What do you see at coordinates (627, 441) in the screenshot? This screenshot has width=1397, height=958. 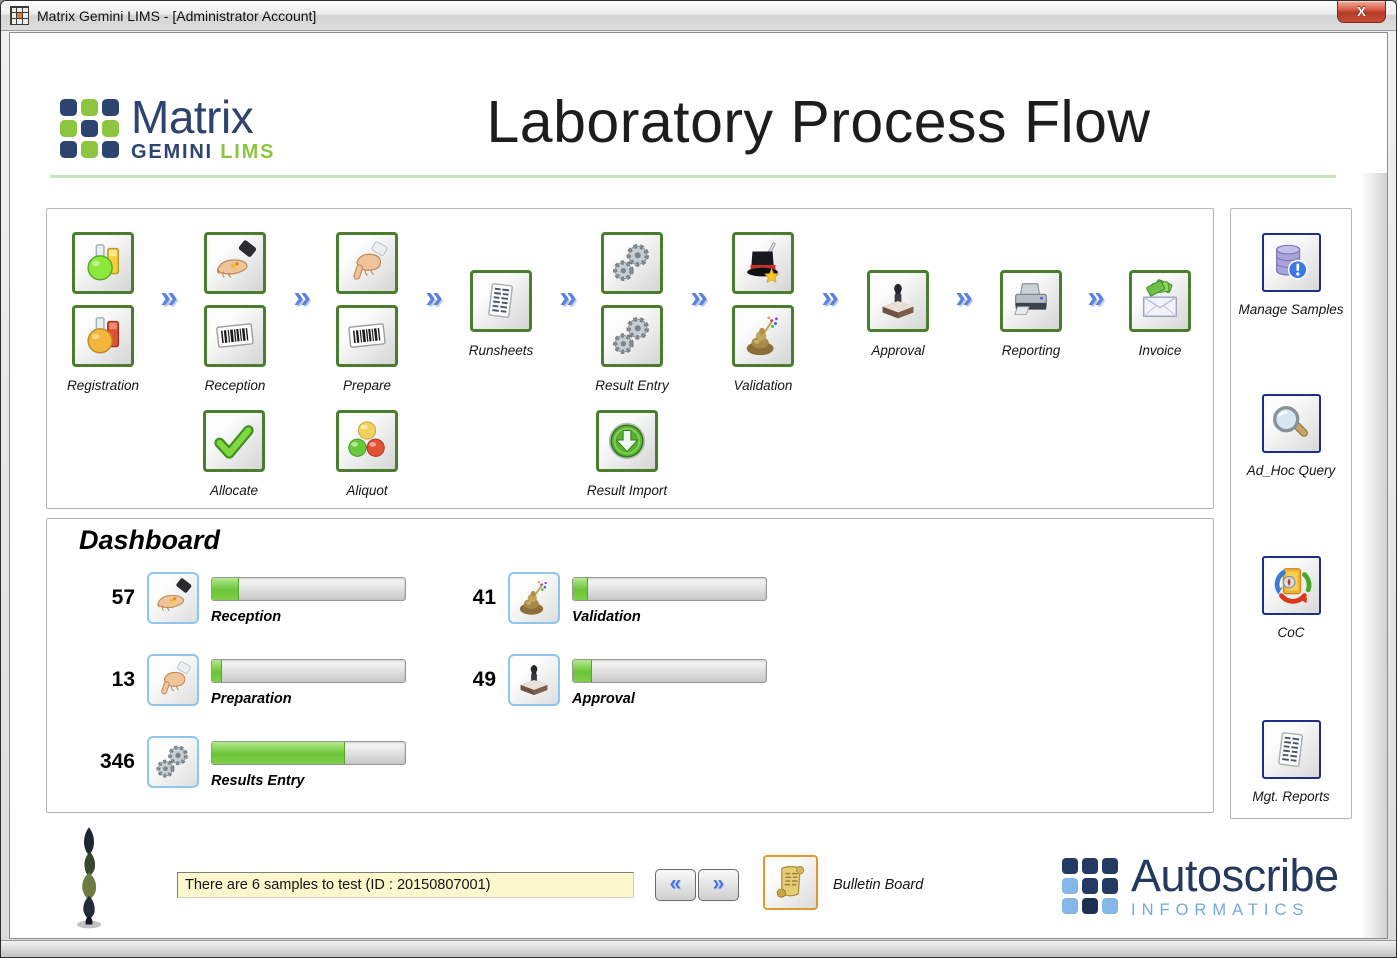 I see `green-download-icon` at bounding box center [627, 441].